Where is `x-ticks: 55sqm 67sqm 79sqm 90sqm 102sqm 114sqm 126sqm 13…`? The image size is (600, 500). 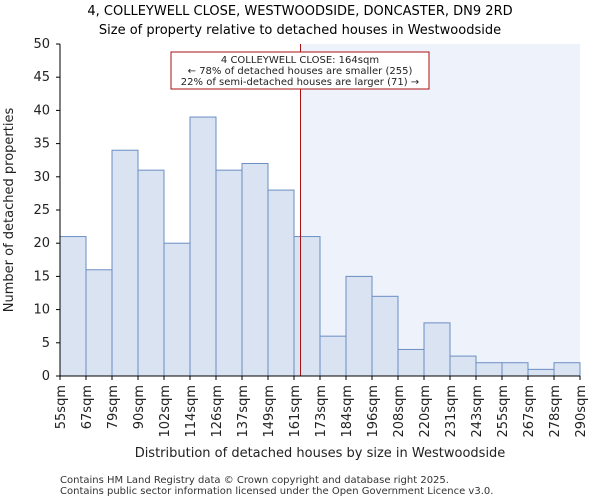
x-ticks: 55sqm 67sqm 79sqm 90sqm 102sqm 114sqm 126sqm 13… is located at coordinates (321, 407).